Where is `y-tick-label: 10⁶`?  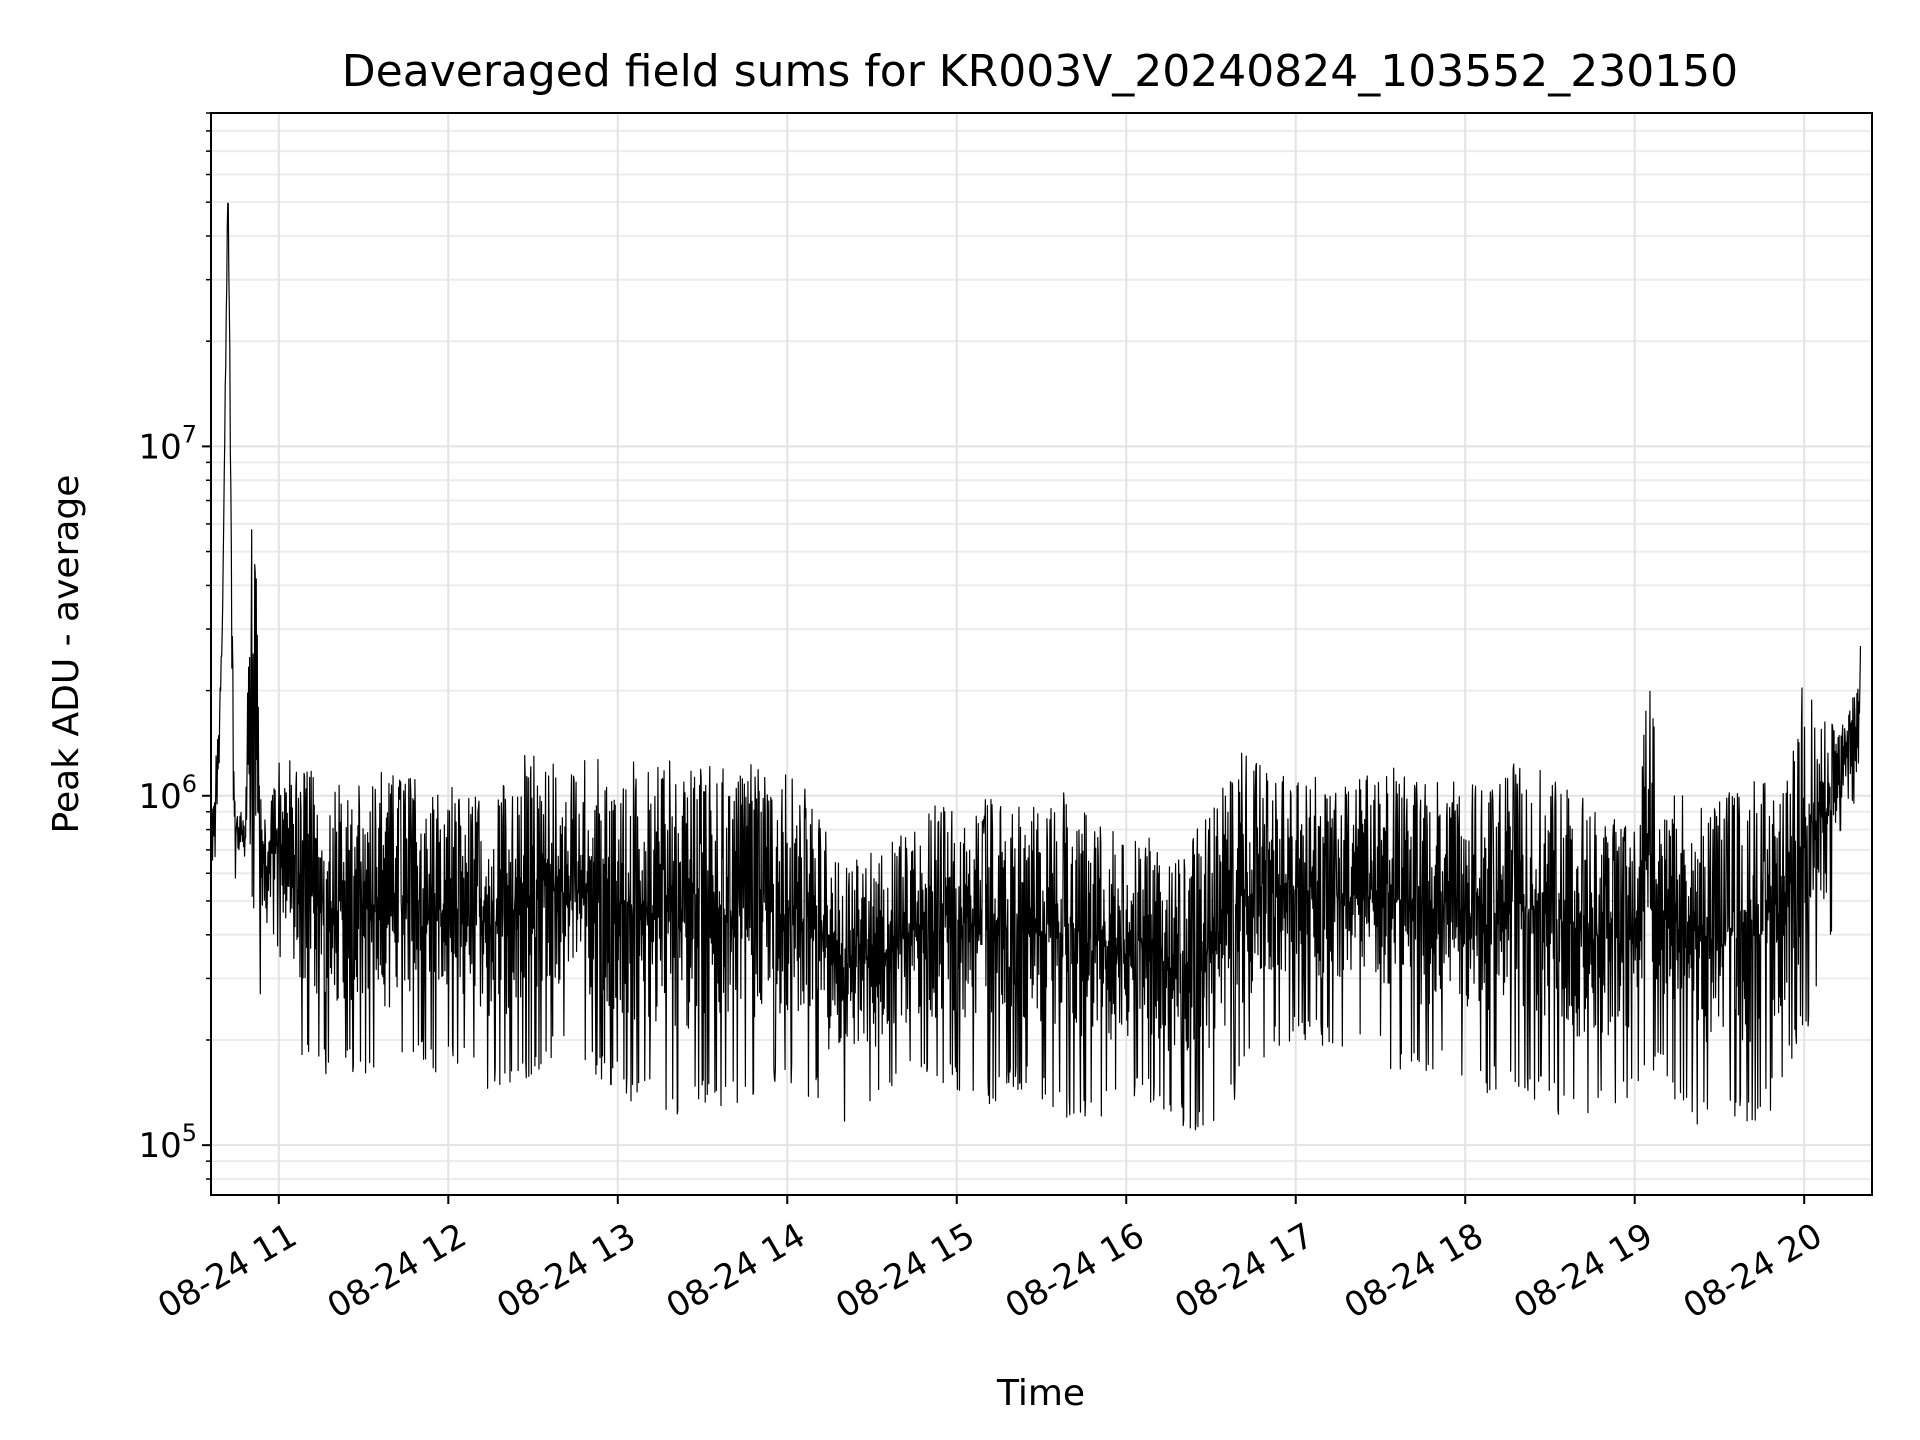 y-tick-label: 10⁶ is located at coordinates (167, 793).